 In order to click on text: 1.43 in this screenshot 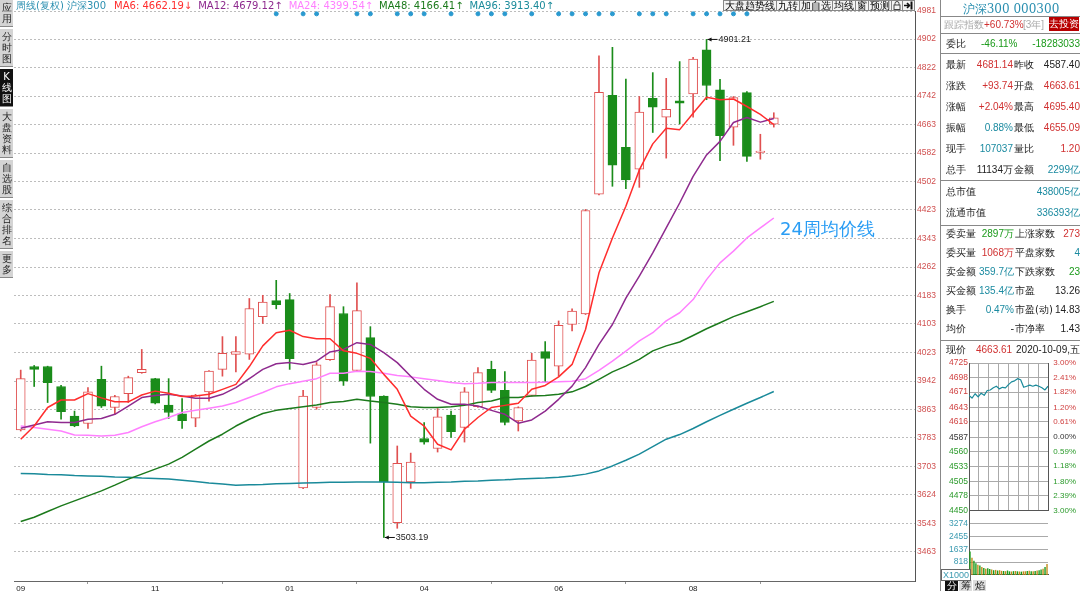, I will do `click(1069, 329)`.